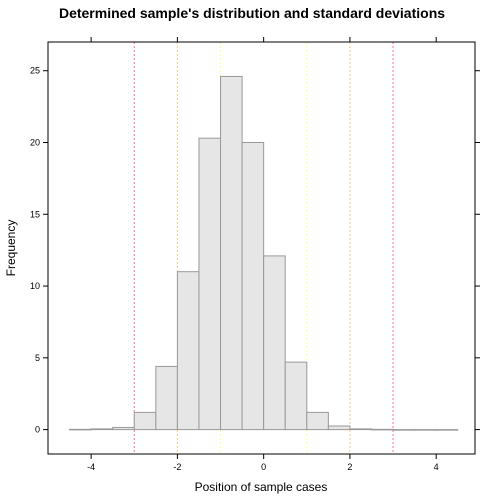  Describe the element at coordinates (35, 214) in the screenshot. I see `y-tick-label: 15` at that location.